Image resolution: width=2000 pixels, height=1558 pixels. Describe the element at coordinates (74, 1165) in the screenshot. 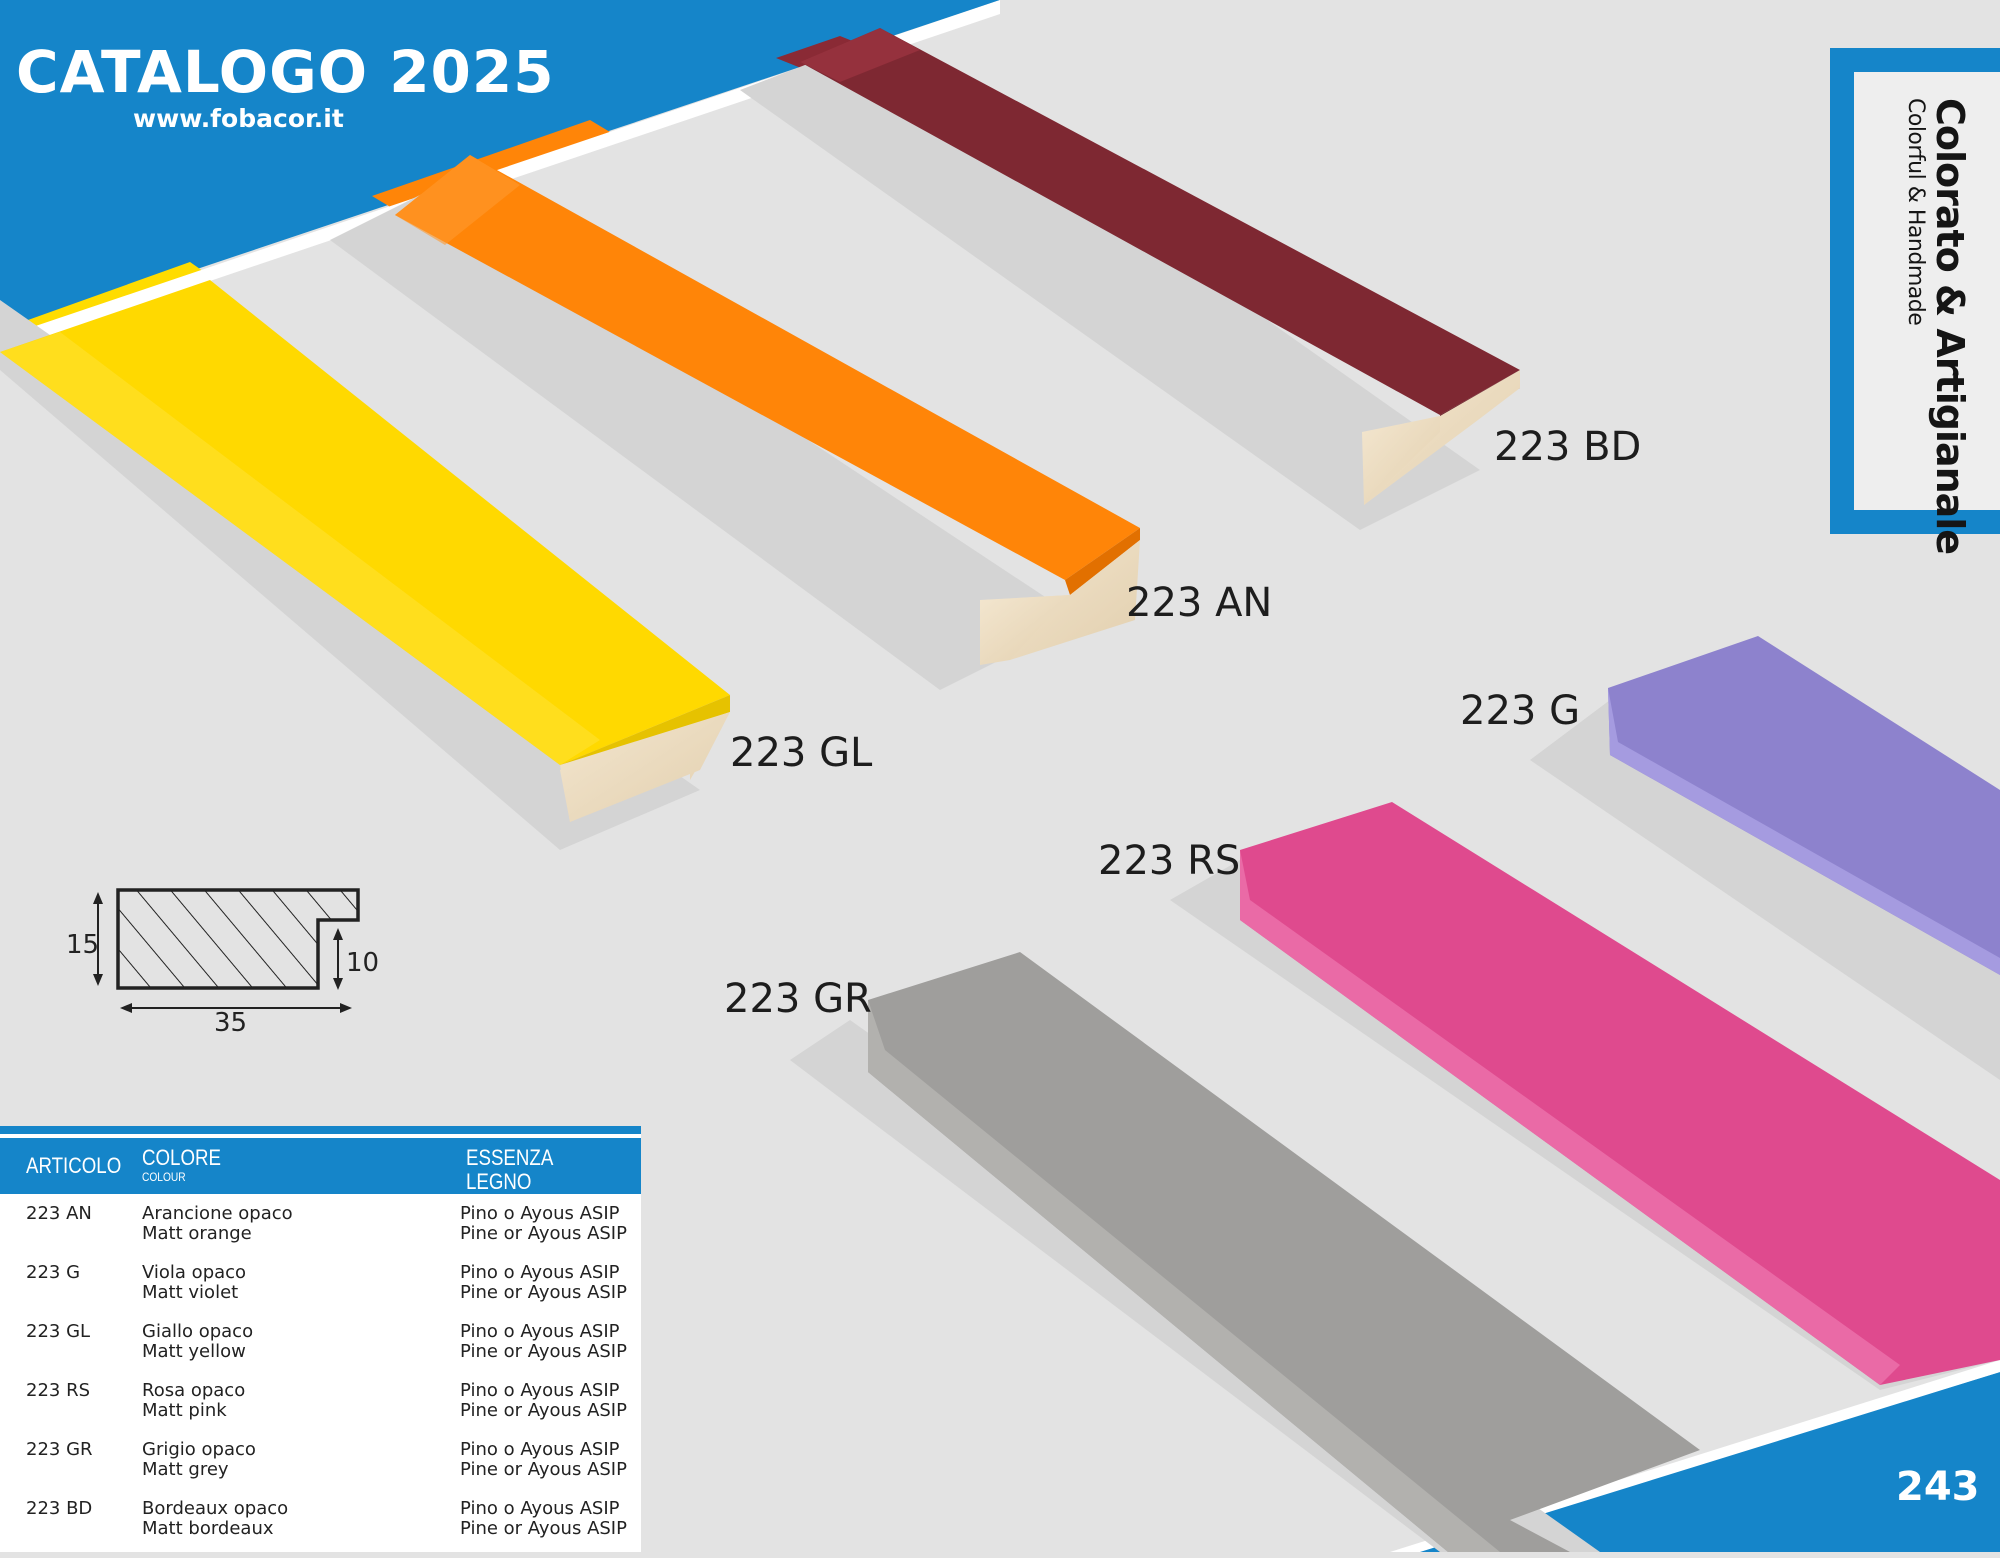

I see `header-articolo: ARTICOLO` at that location.